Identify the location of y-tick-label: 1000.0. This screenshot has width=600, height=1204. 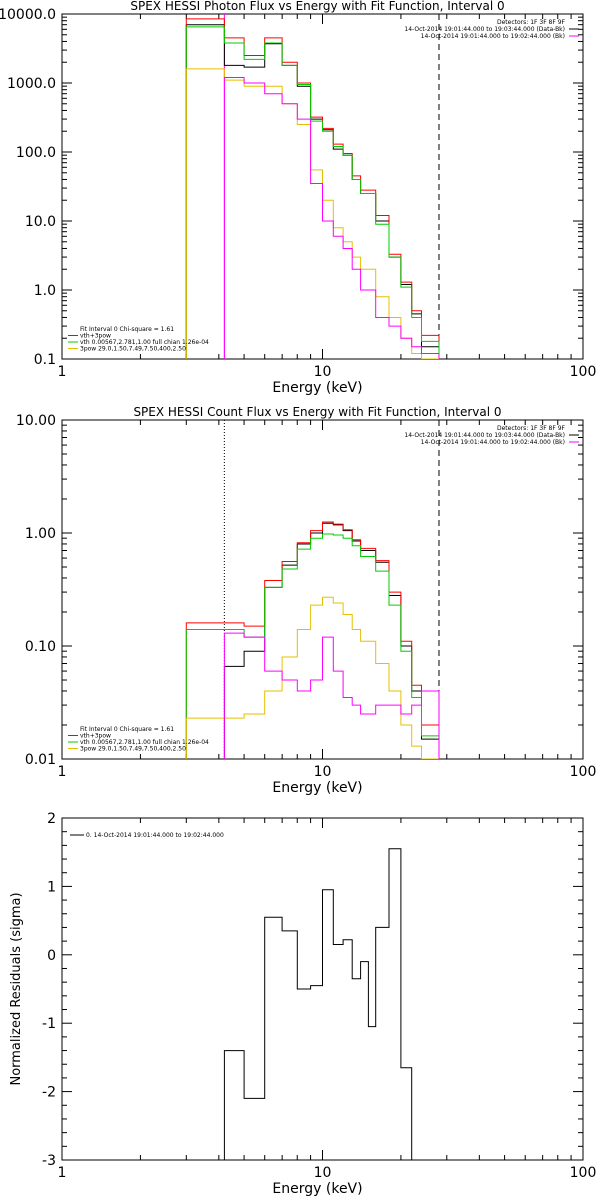
(31, 84).